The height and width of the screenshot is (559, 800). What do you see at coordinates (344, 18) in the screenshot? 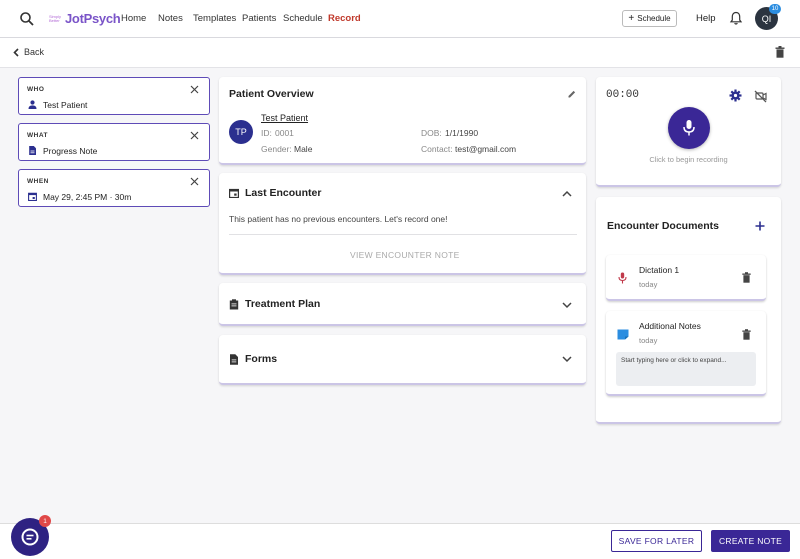
I see `nav-record: Record` at bounding box center [344, 18].